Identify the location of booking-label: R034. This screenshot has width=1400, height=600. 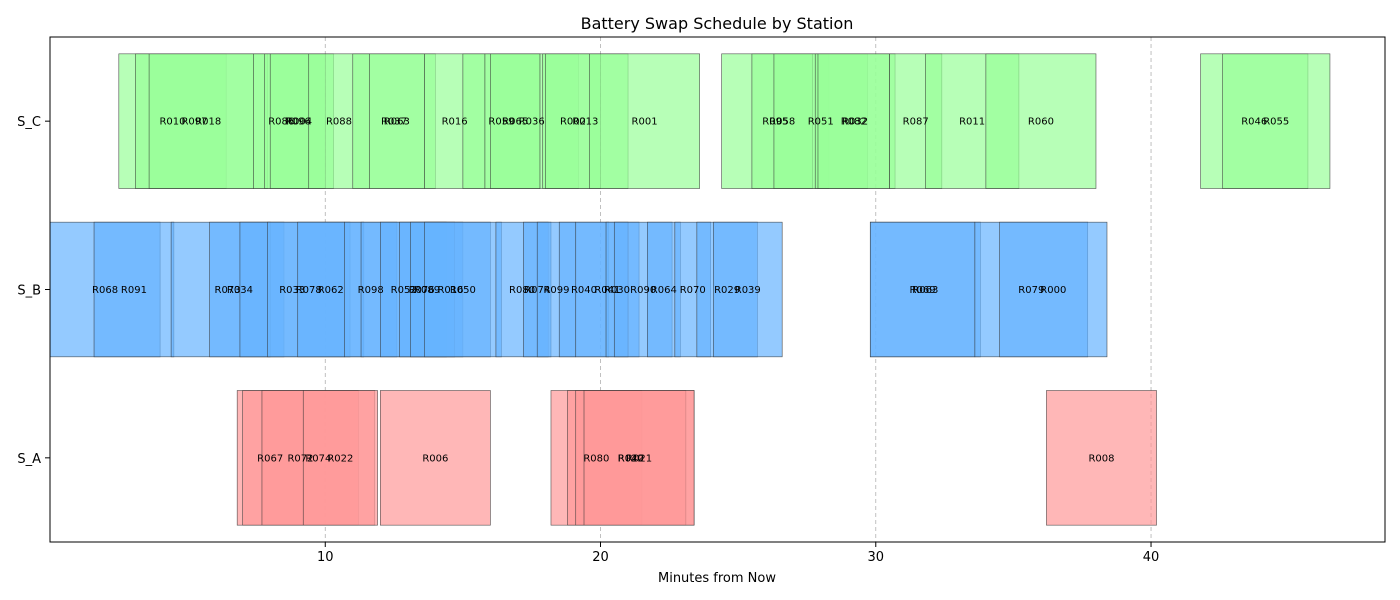
(240, 290).